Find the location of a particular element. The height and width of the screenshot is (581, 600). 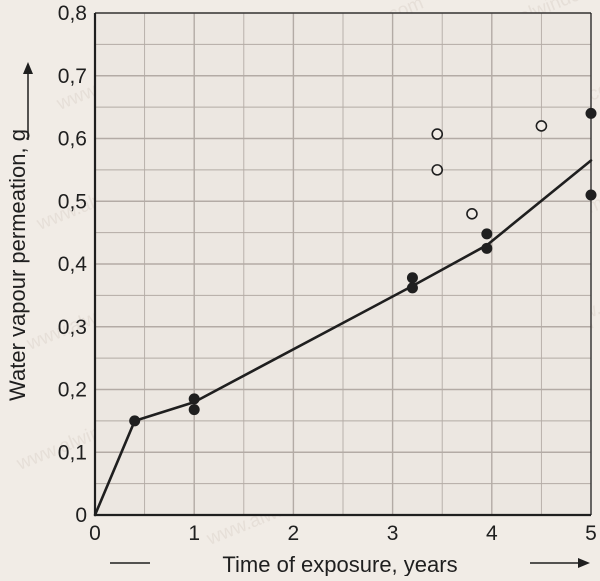

y-tick-label: 0,2 is located at coordinates (72, 390).